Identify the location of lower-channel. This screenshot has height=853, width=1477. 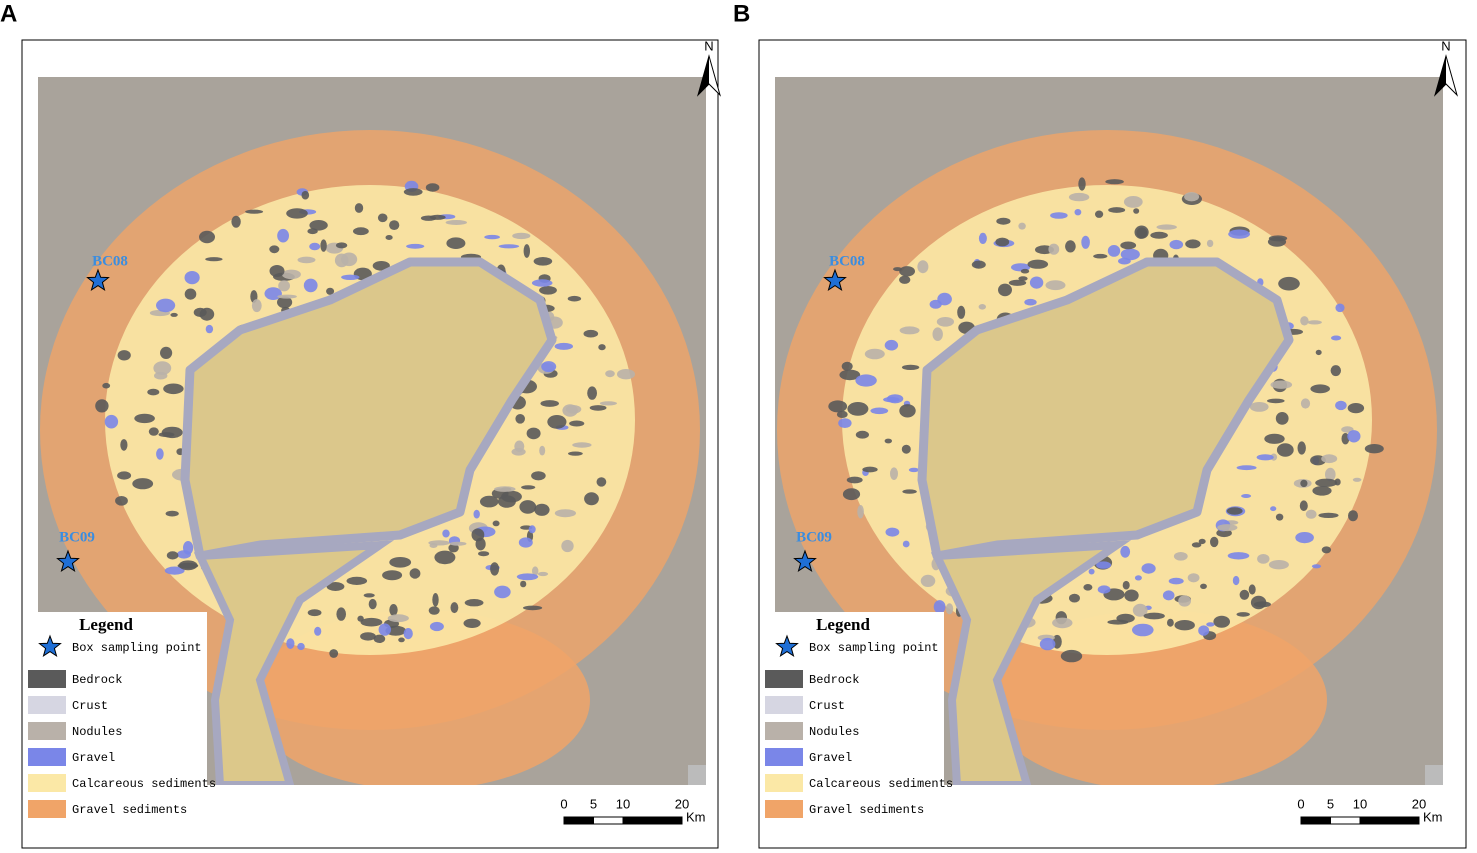
(294, 662).